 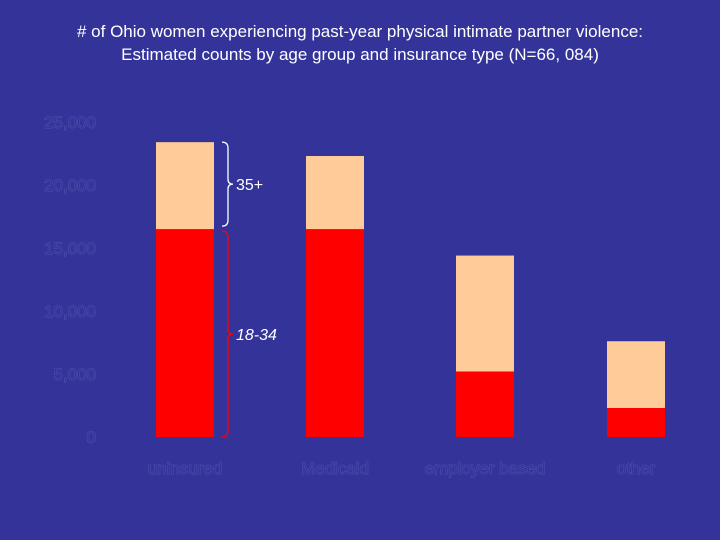 I want to click on bracket-35-plus, so click(x=227, y=184).